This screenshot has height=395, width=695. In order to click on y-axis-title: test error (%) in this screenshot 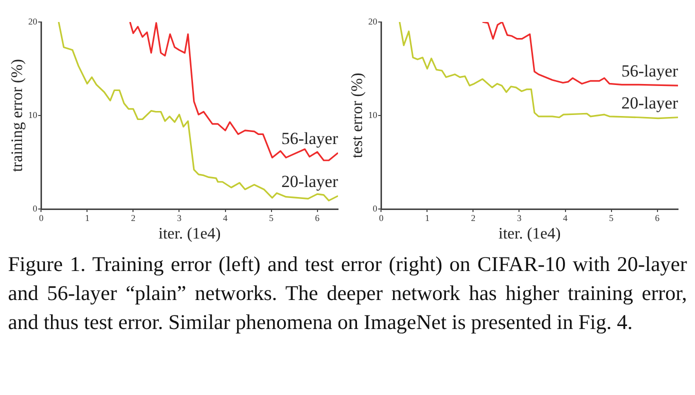, I will do `click(357, 115)`.